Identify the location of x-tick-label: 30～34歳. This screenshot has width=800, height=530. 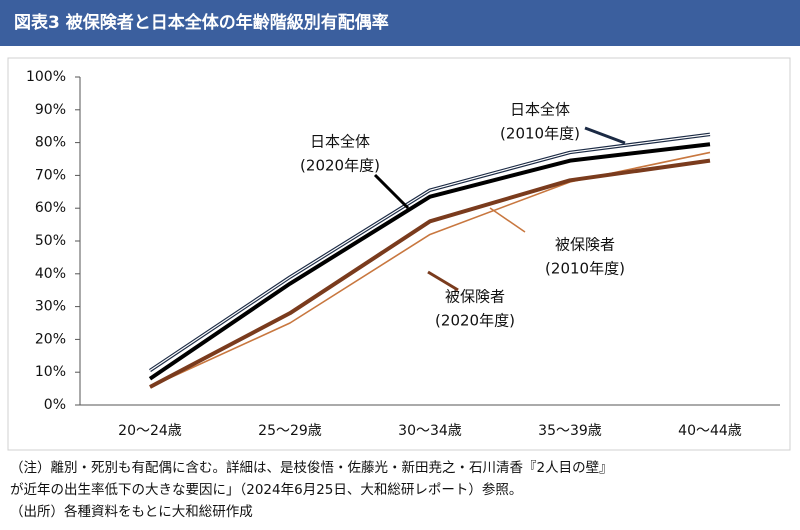
(430, 431).